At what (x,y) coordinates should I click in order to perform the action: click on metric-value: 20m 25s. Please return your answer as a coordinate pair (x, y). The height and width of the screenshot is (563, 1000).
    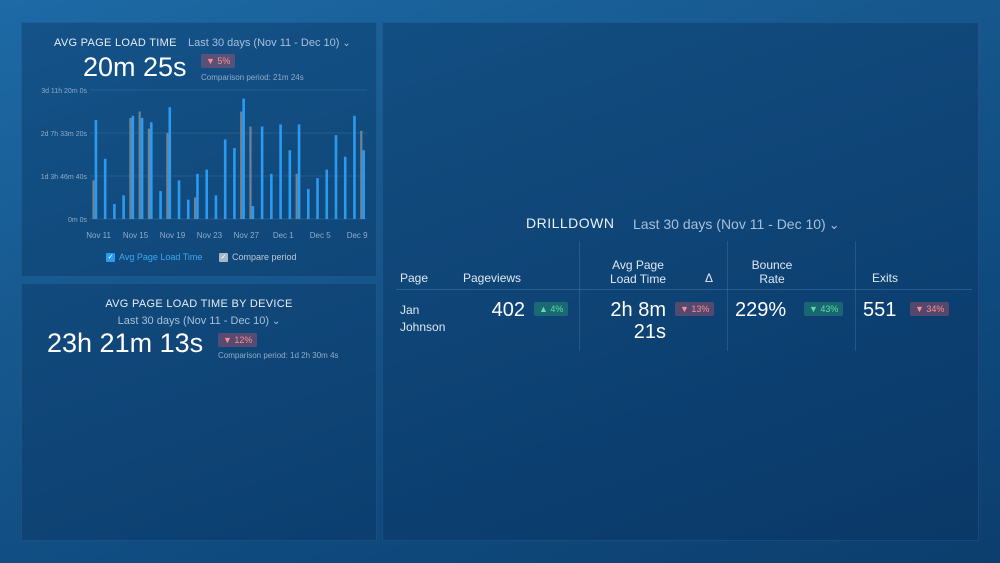
    Looking at the image, I should click on (135, 67).